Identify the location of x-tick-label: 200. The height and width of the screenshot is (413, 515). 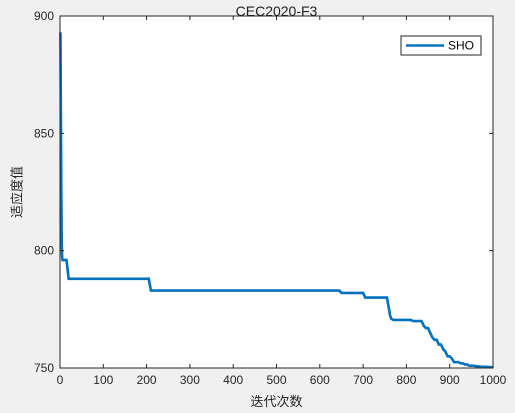
(147, 380).